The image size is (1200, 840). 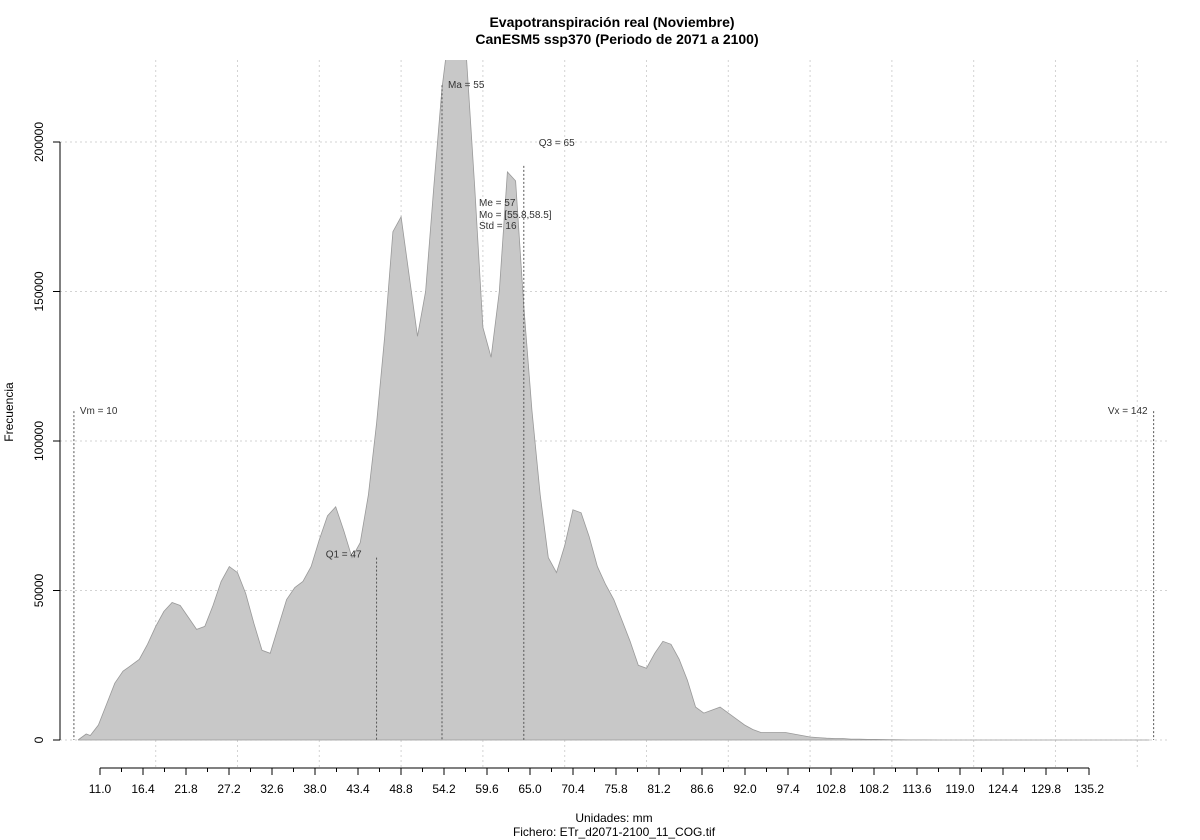 I want to click on x-tick-label: 129.8, so click(x=1046, y=789).